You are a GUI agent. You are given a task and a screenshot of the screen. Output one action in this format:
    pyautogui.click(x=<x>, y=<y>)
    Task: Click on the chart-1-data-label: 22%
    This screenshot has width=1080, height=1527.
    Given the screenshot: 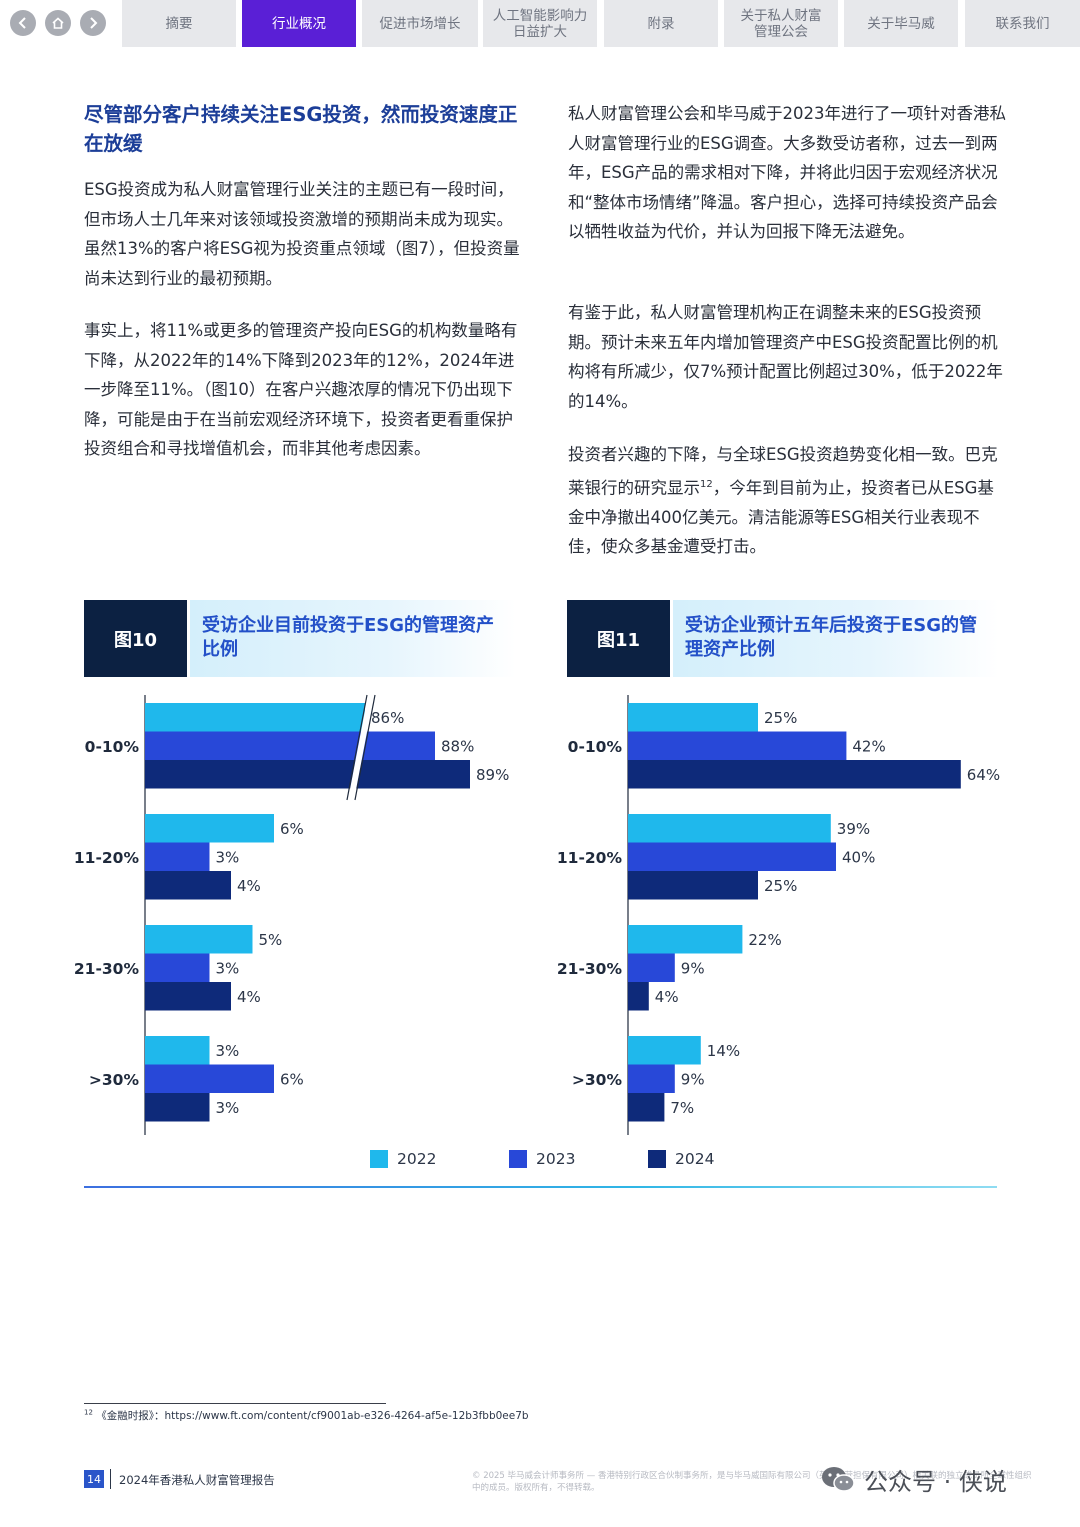 What is the action you would take?
    pyautogui.click(x=764, y=940)
    